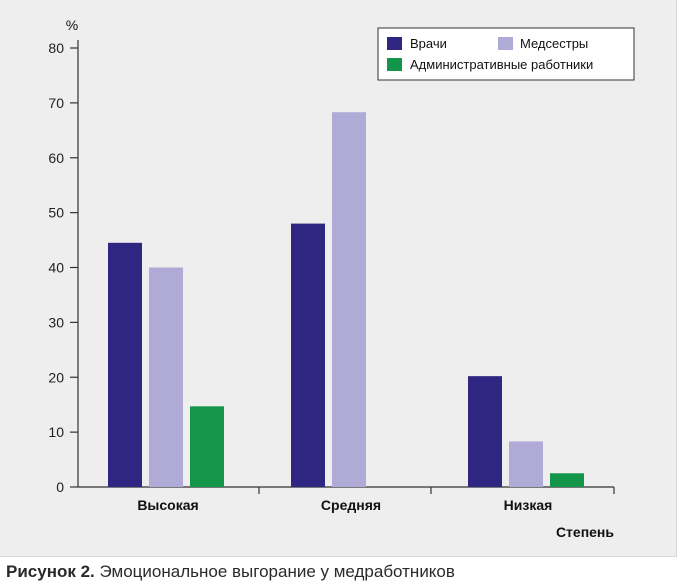 The image size is (678, 586). What do you see at coordinates (72, 252) in the screenshot?
I see `y-axis: %` at bounding box center [72, 252].